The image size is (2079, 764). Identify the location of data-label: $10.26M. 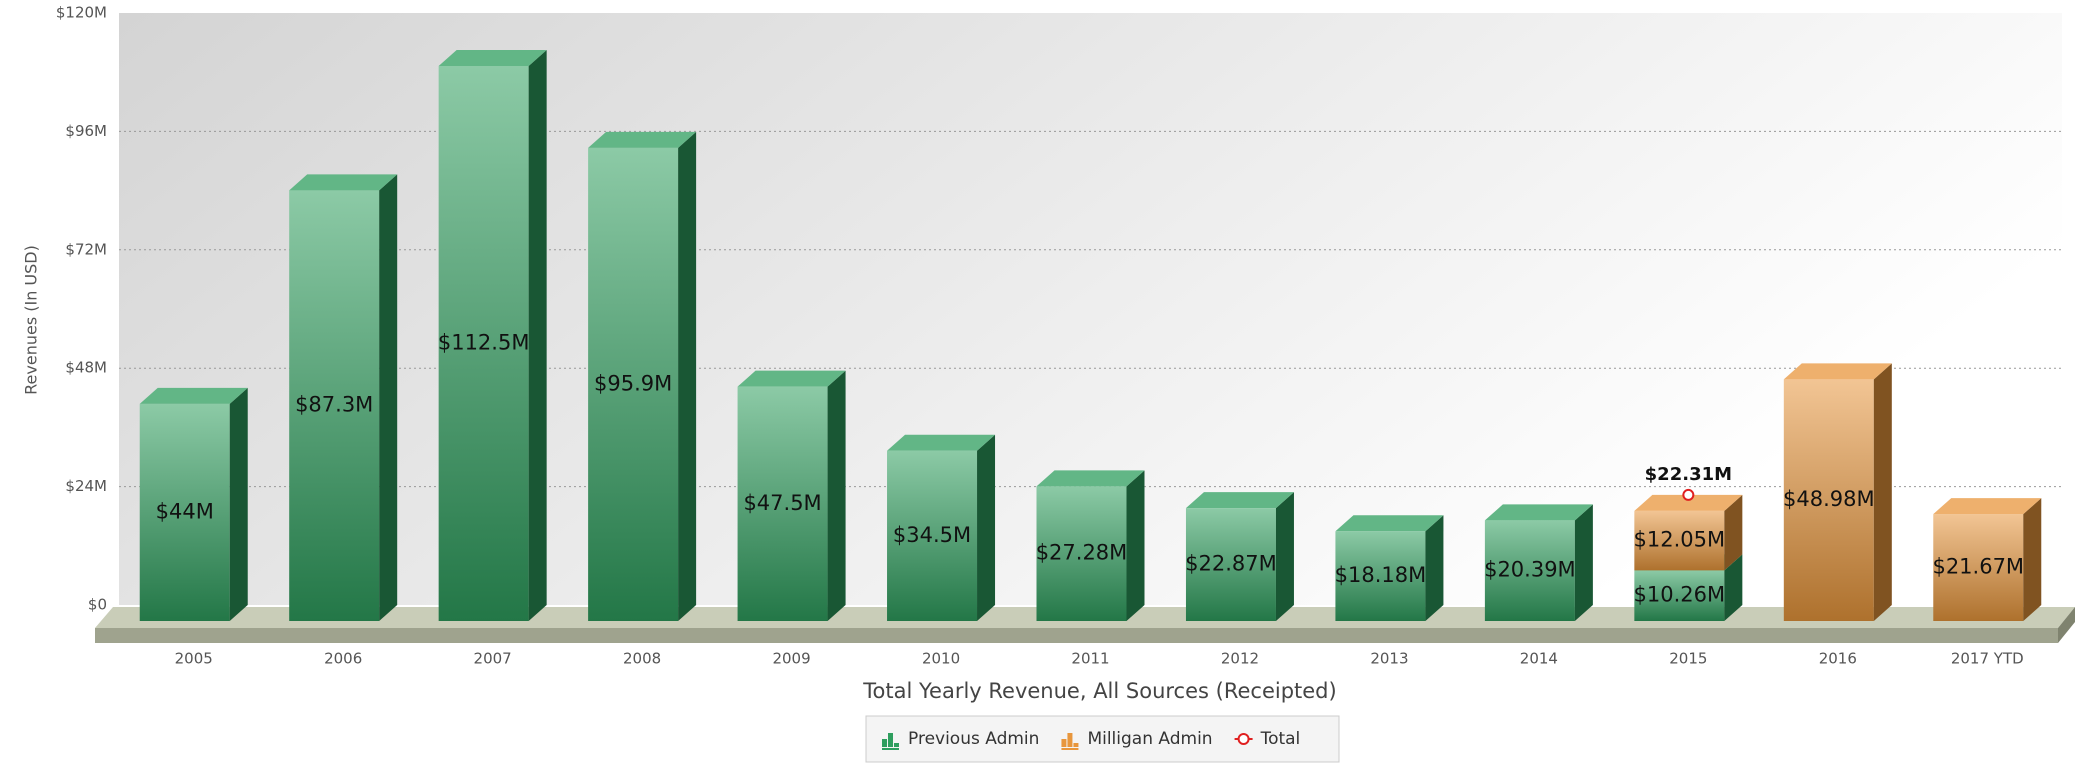
(1680, 595).